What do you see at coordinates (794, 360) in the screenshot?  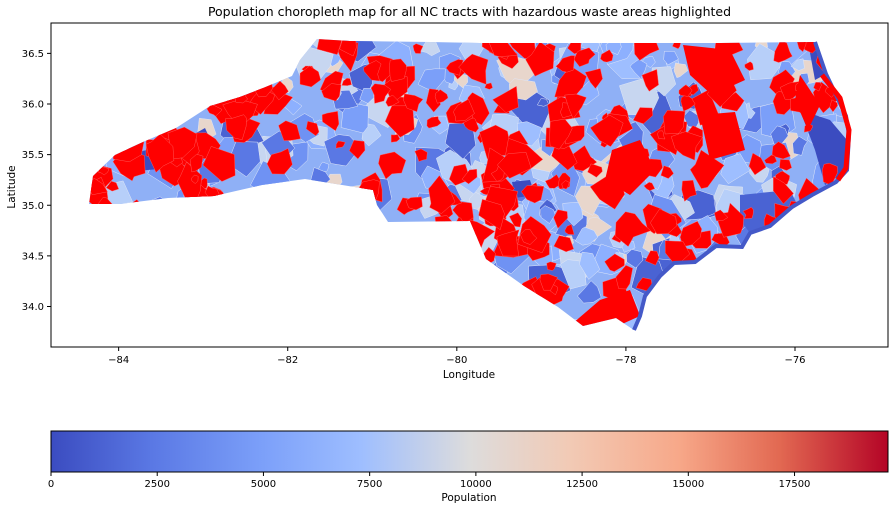 I see `x-tick-label: −76` at bounding box center [794, 360].